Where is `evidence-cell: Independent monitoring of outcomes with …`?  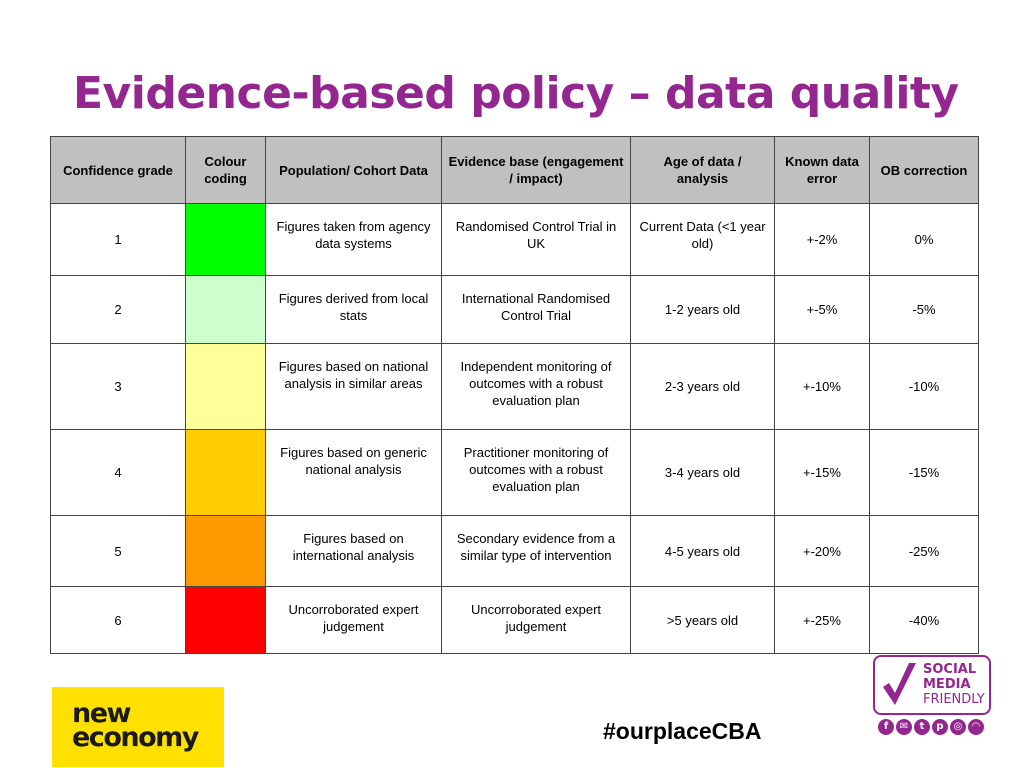
evidence-cell: Independent monitoring of outcomes with … is located at coordinates (536, 386).